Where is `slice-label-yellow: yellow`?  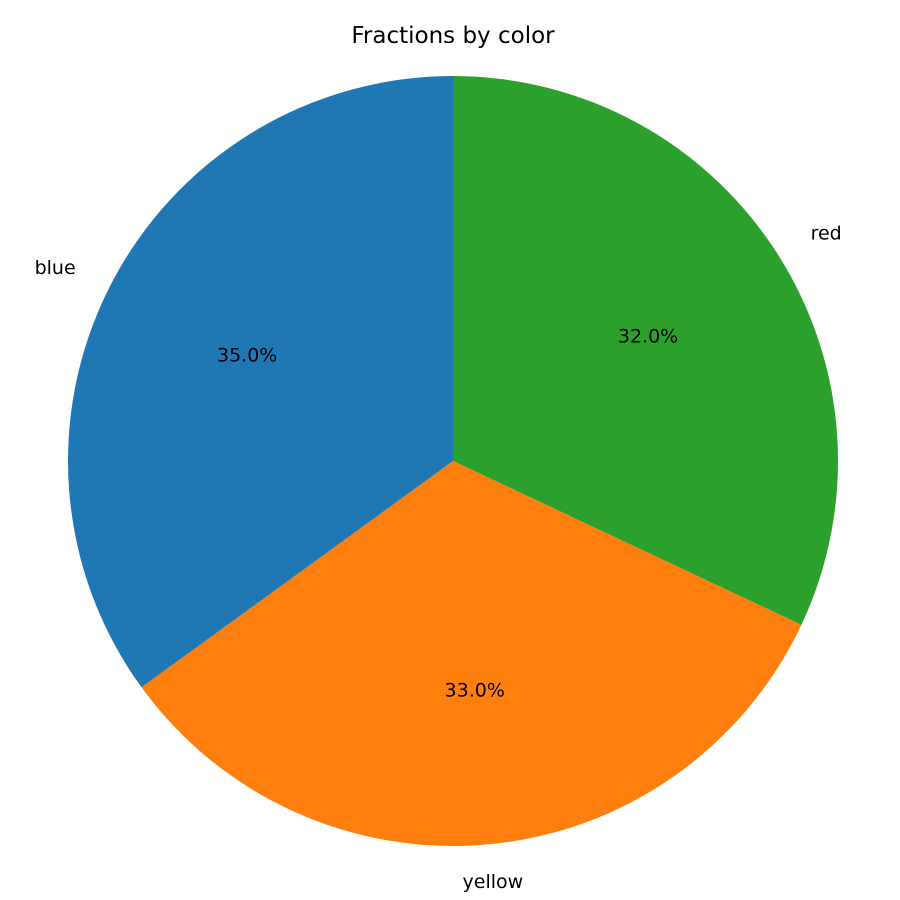
slice-label-yellow: yellow is located at coordinates (493, 882).